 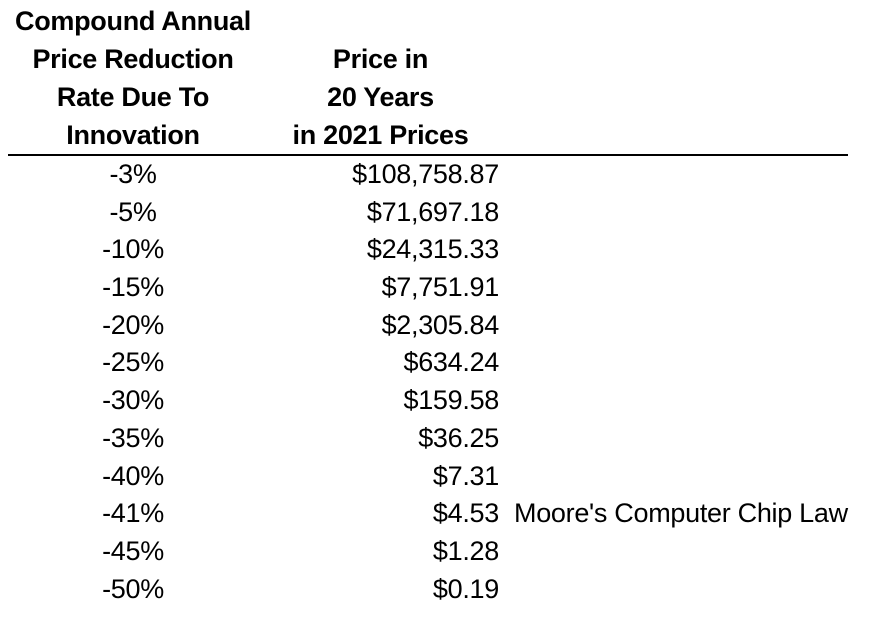 I want to click on price-cell: $1.28, so click(x=465, y=550).